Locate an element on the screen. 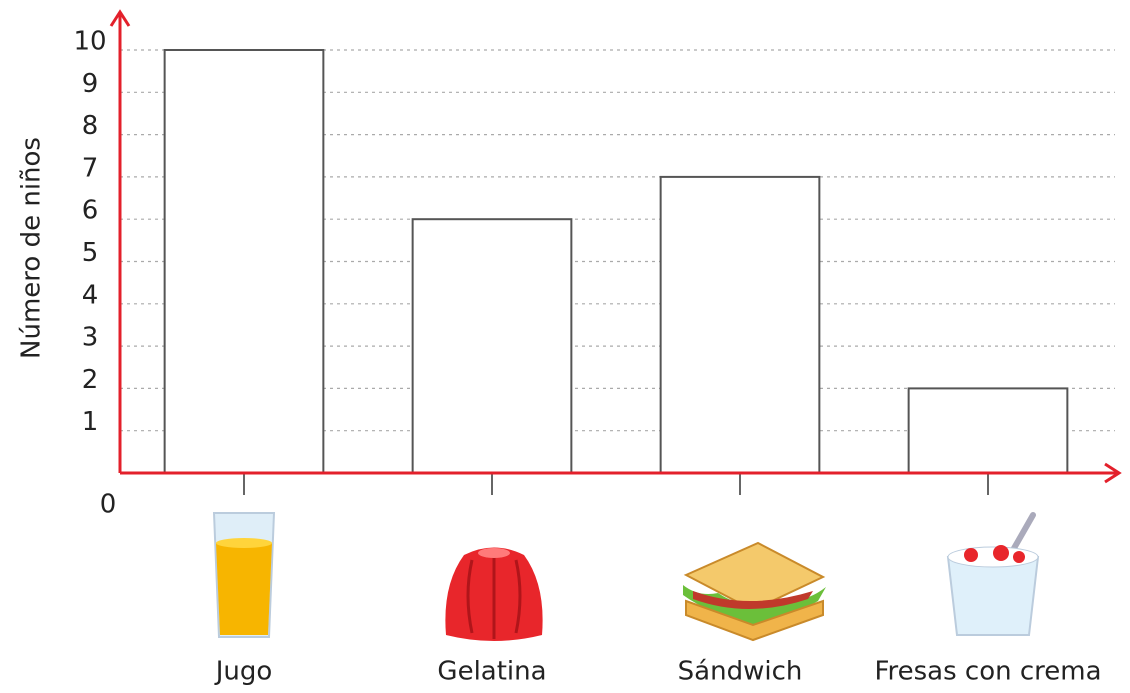 Image resolution: width=1130 pixels, height=693 pixels. y-tick-label: 0 is located at coordinates (108, 505).